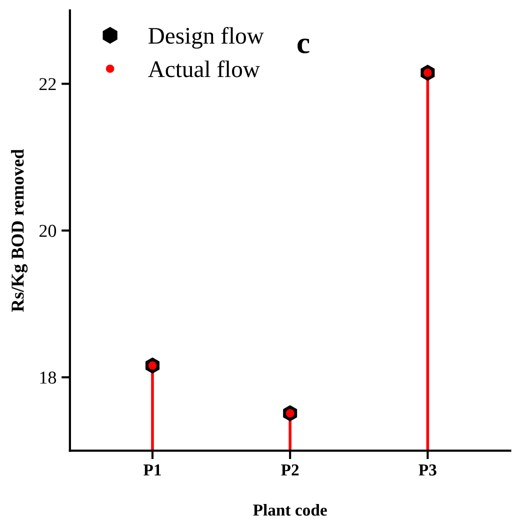 The height and width of the screenshot is (521, 518). Describe the element at coordinates (304, 46) in the screenshot. I see `annotation: c` at that location.